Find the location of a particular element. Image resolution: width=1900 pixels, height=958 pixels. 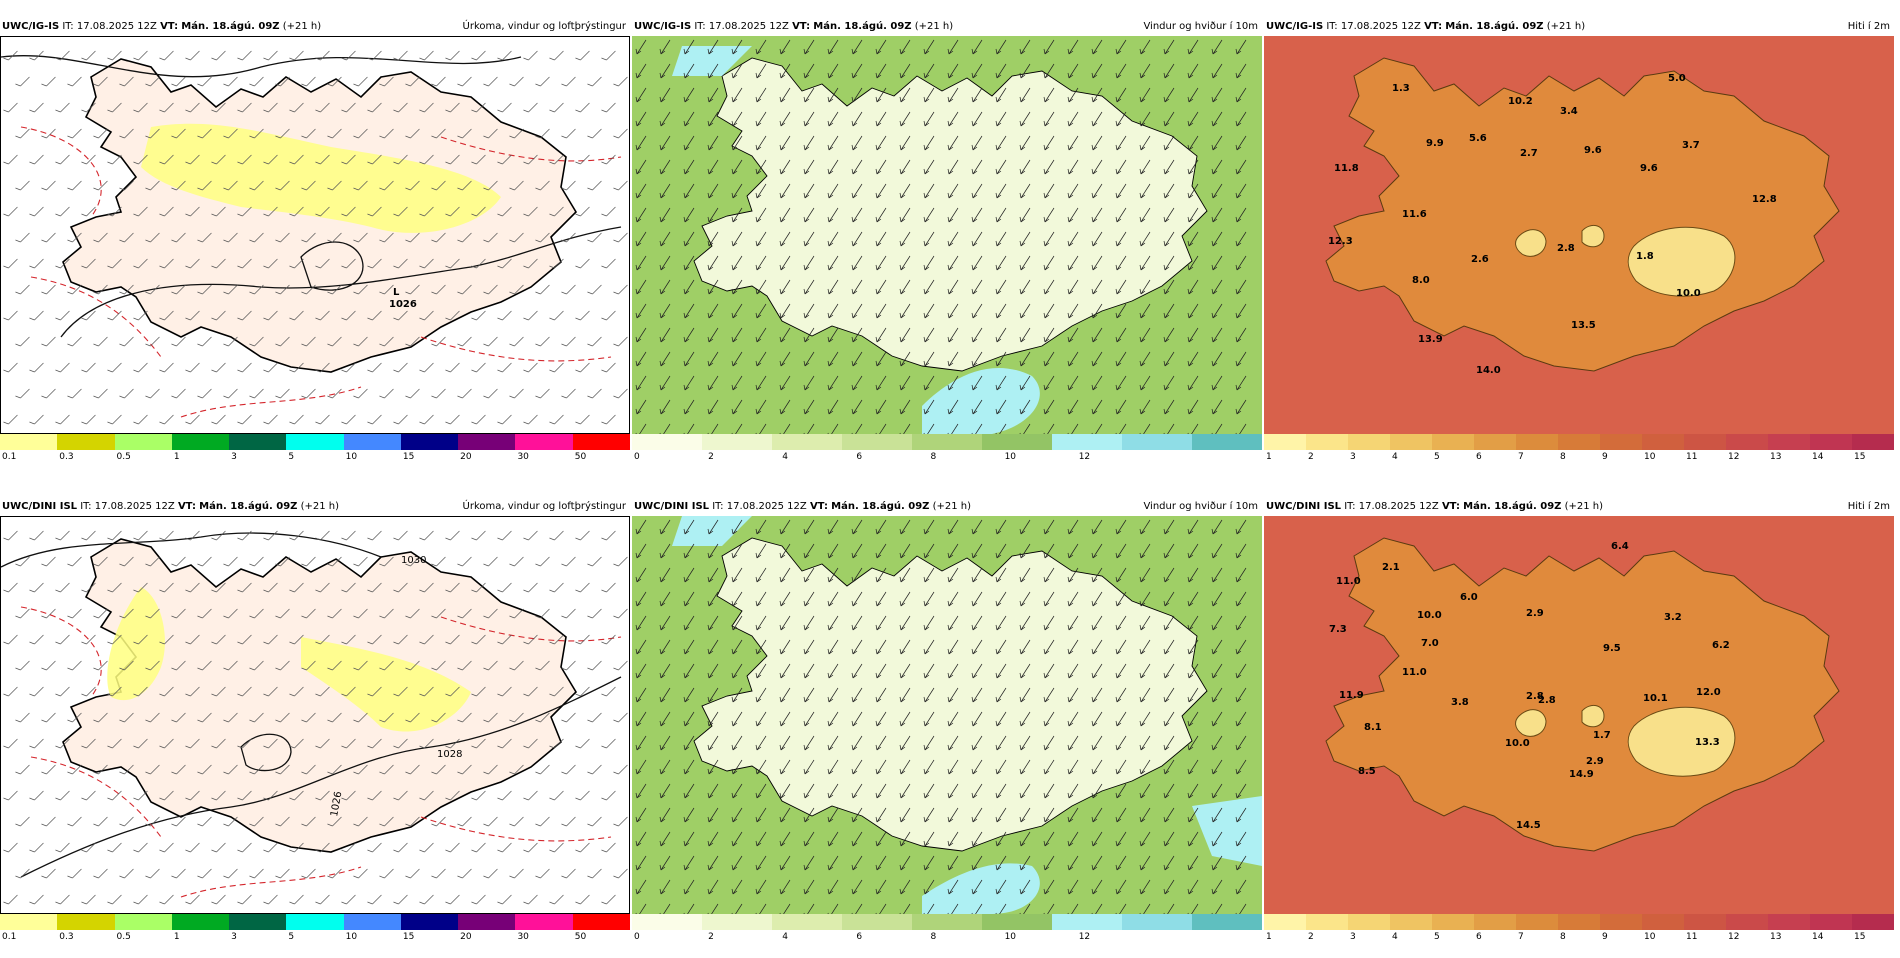

colorbar-tick-label: 0.5 is located at coordinates (123, 457).